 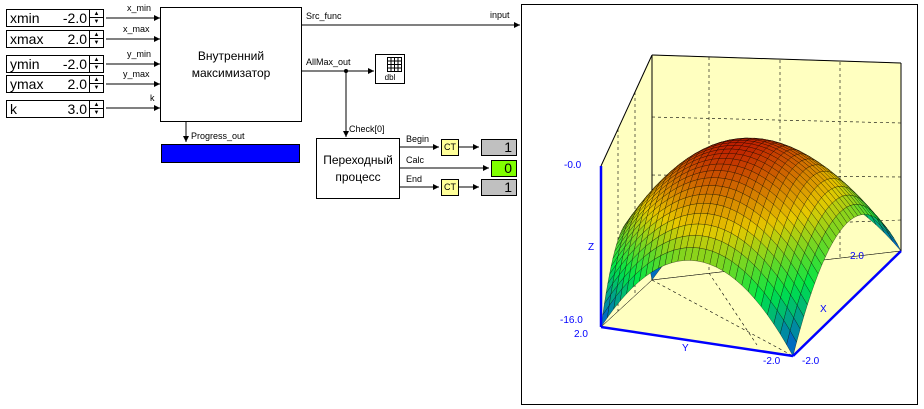 What do you see at coordinates (55, 39) in the screenshot?
I see `xmax-spinbox: xmax 2.0 ▲ ▼` at bounding box center [55, 39].